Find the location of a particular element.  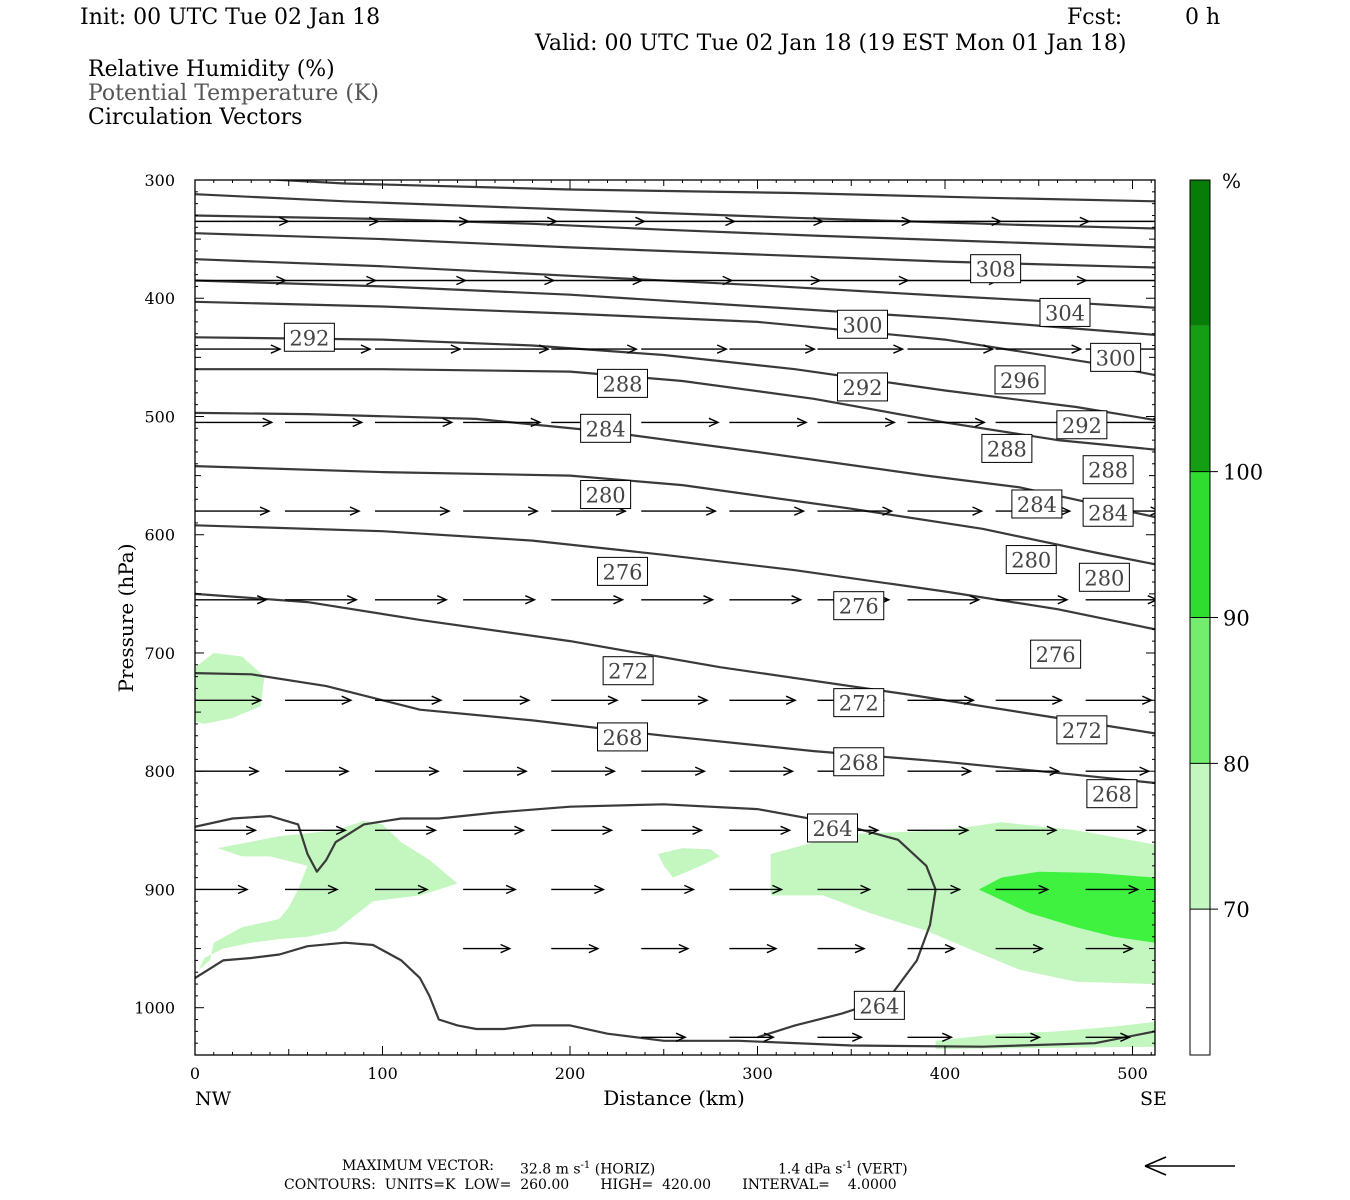

horiz-unit-exponent: -1 is located at coordinates (585, 1165).